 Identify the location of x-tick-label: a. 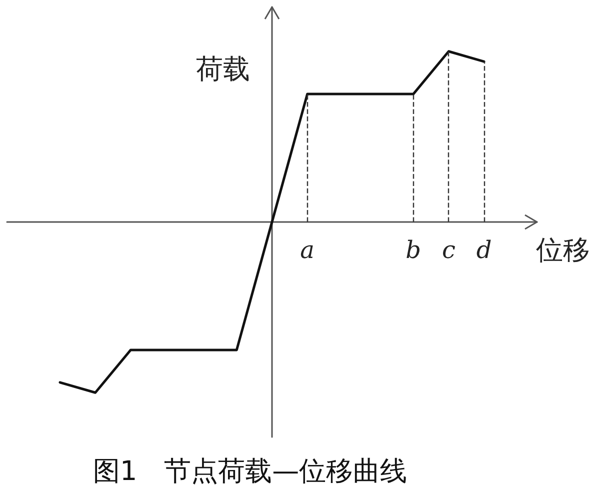
(307, 250).